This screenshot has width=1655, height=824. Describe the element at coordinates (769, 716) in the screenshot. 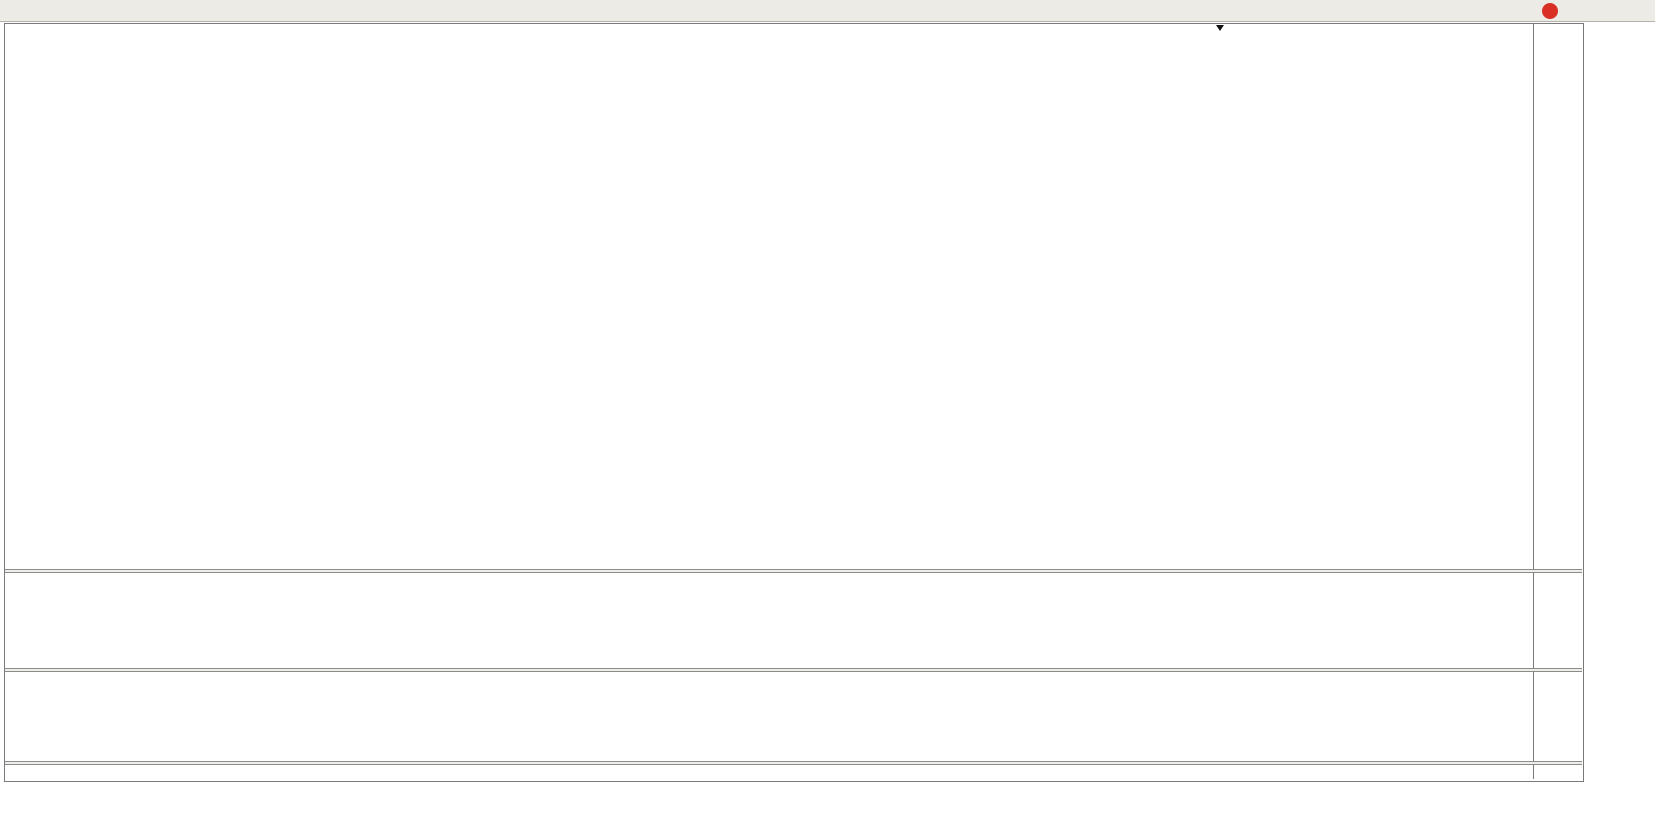

I see `rsi-indicator-canvas` at that location.